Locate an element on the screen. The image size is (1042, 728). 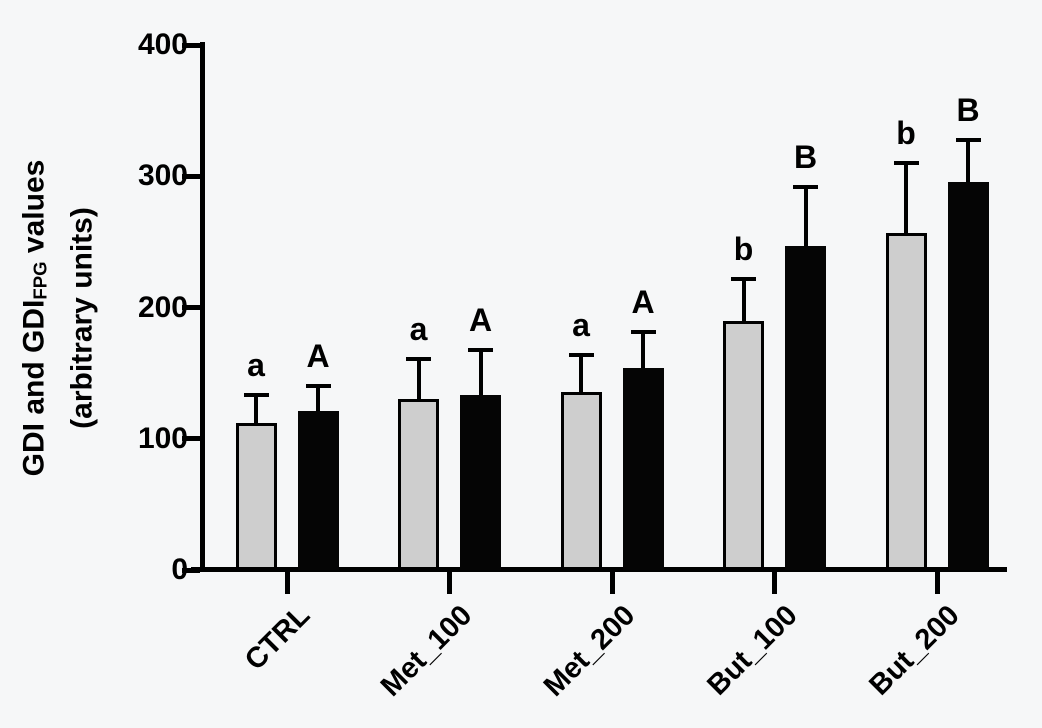
x-axis-label: But_100 is located at coordinates (752, 650).